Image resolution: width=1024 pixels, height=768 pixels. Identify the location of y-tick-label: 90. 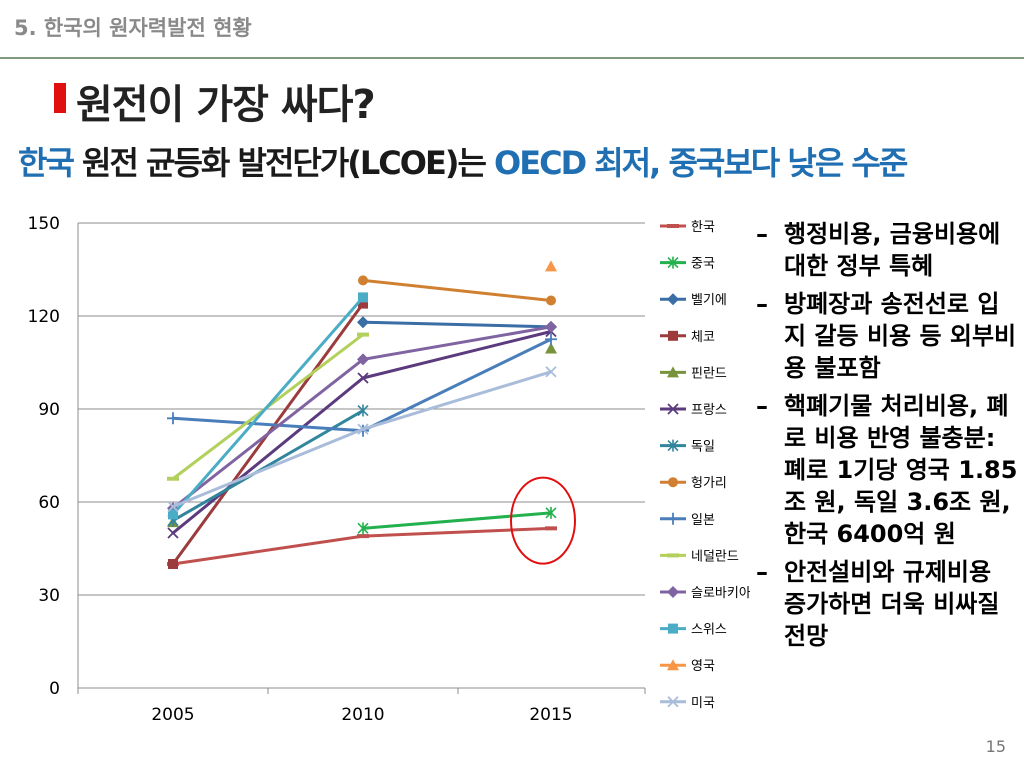
(49, 410).